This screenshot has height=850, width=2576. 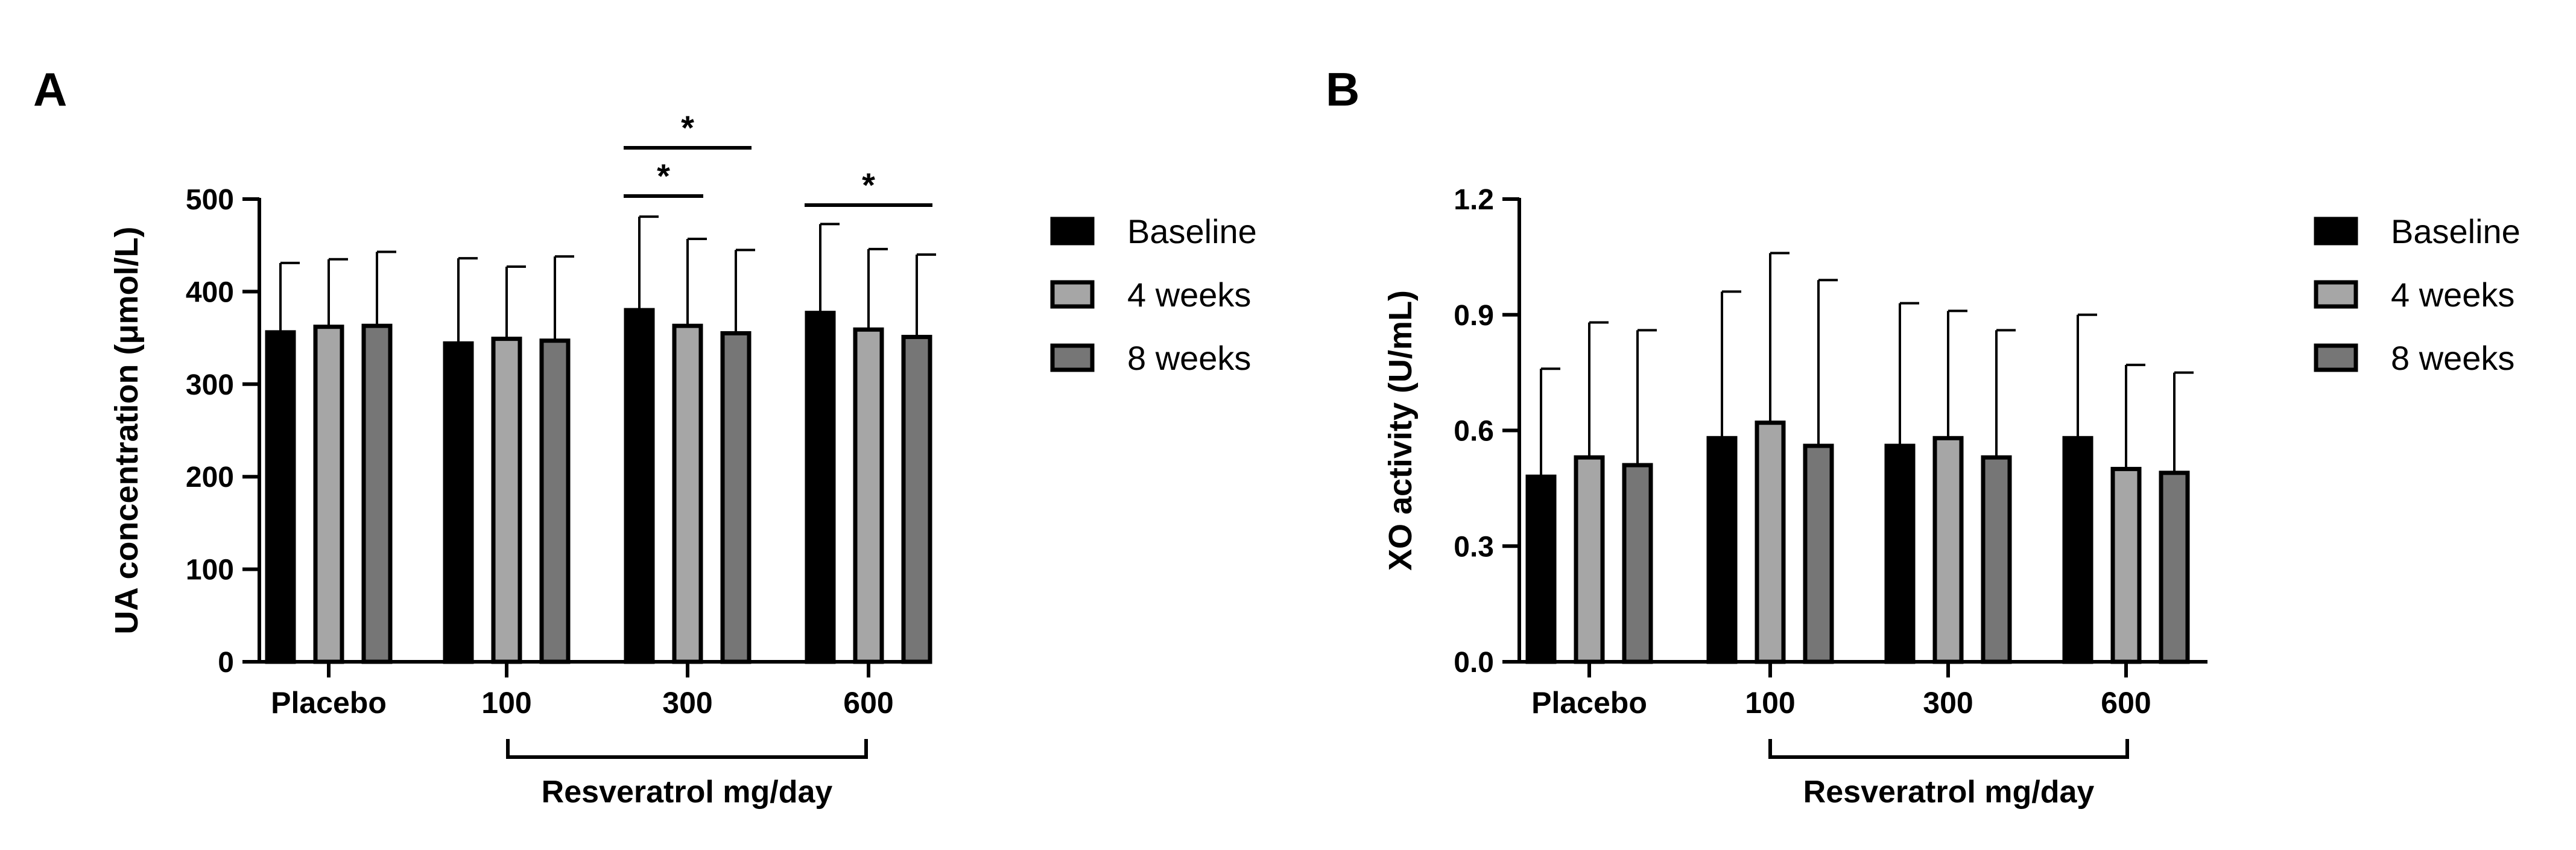 I want to click on y-tick-label: 300, so click(x=210, y=385).